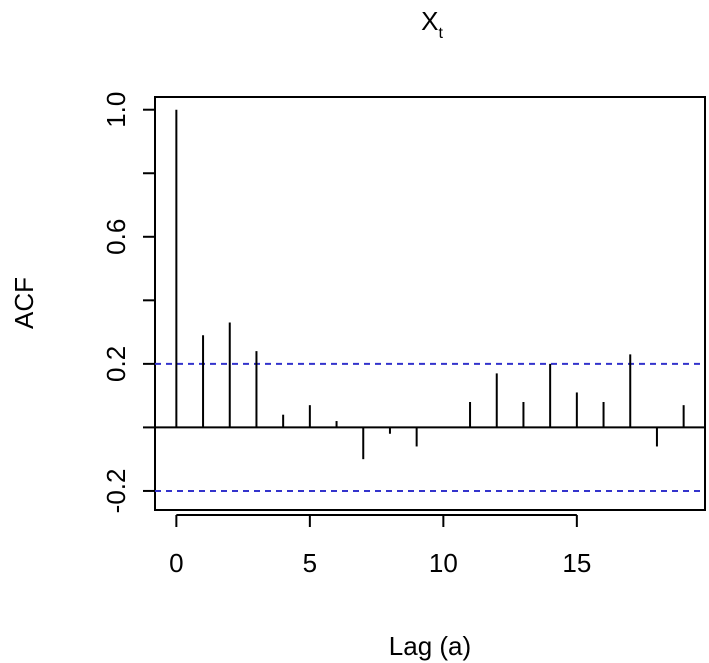  What do you see at coordinates (116, 110) in the screenshot?
I see `y-tick-label: 1.0` at bounding box center [116, 110].